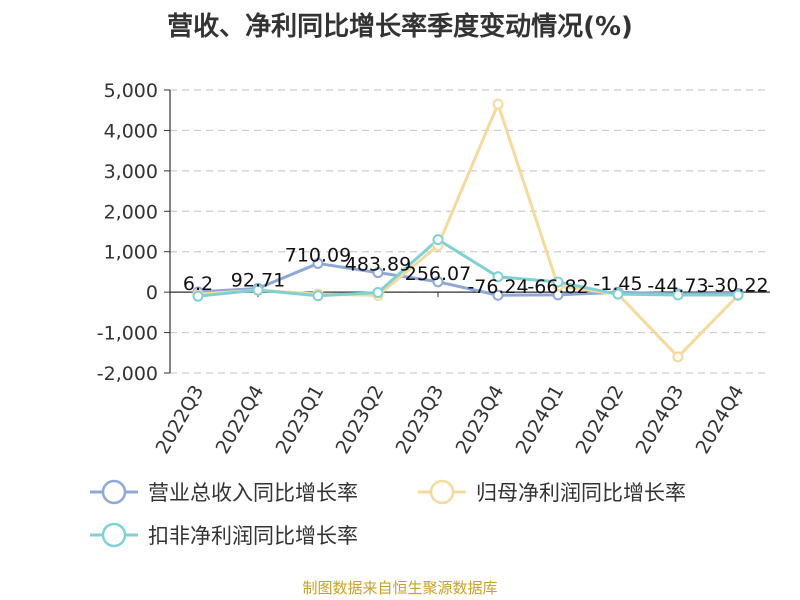  I want to click on data-label: -1.45, so click(617, 284).